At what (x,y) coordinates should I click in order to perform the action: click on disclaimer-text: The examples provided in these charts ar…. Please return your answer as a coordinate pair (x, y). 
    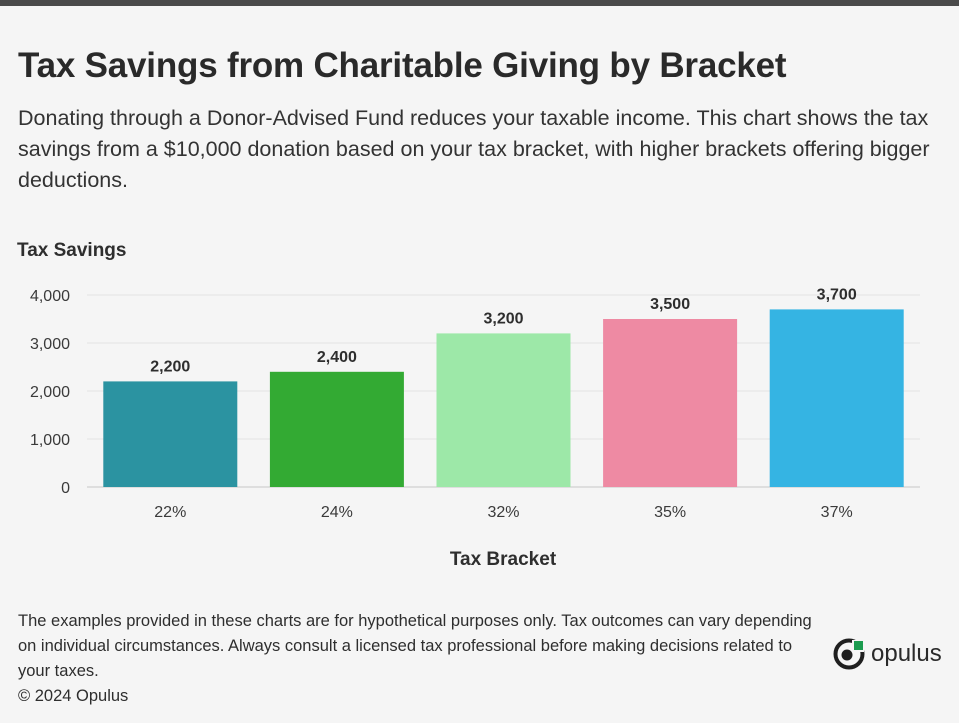
    Looking at the image, I should click on (415, 646).